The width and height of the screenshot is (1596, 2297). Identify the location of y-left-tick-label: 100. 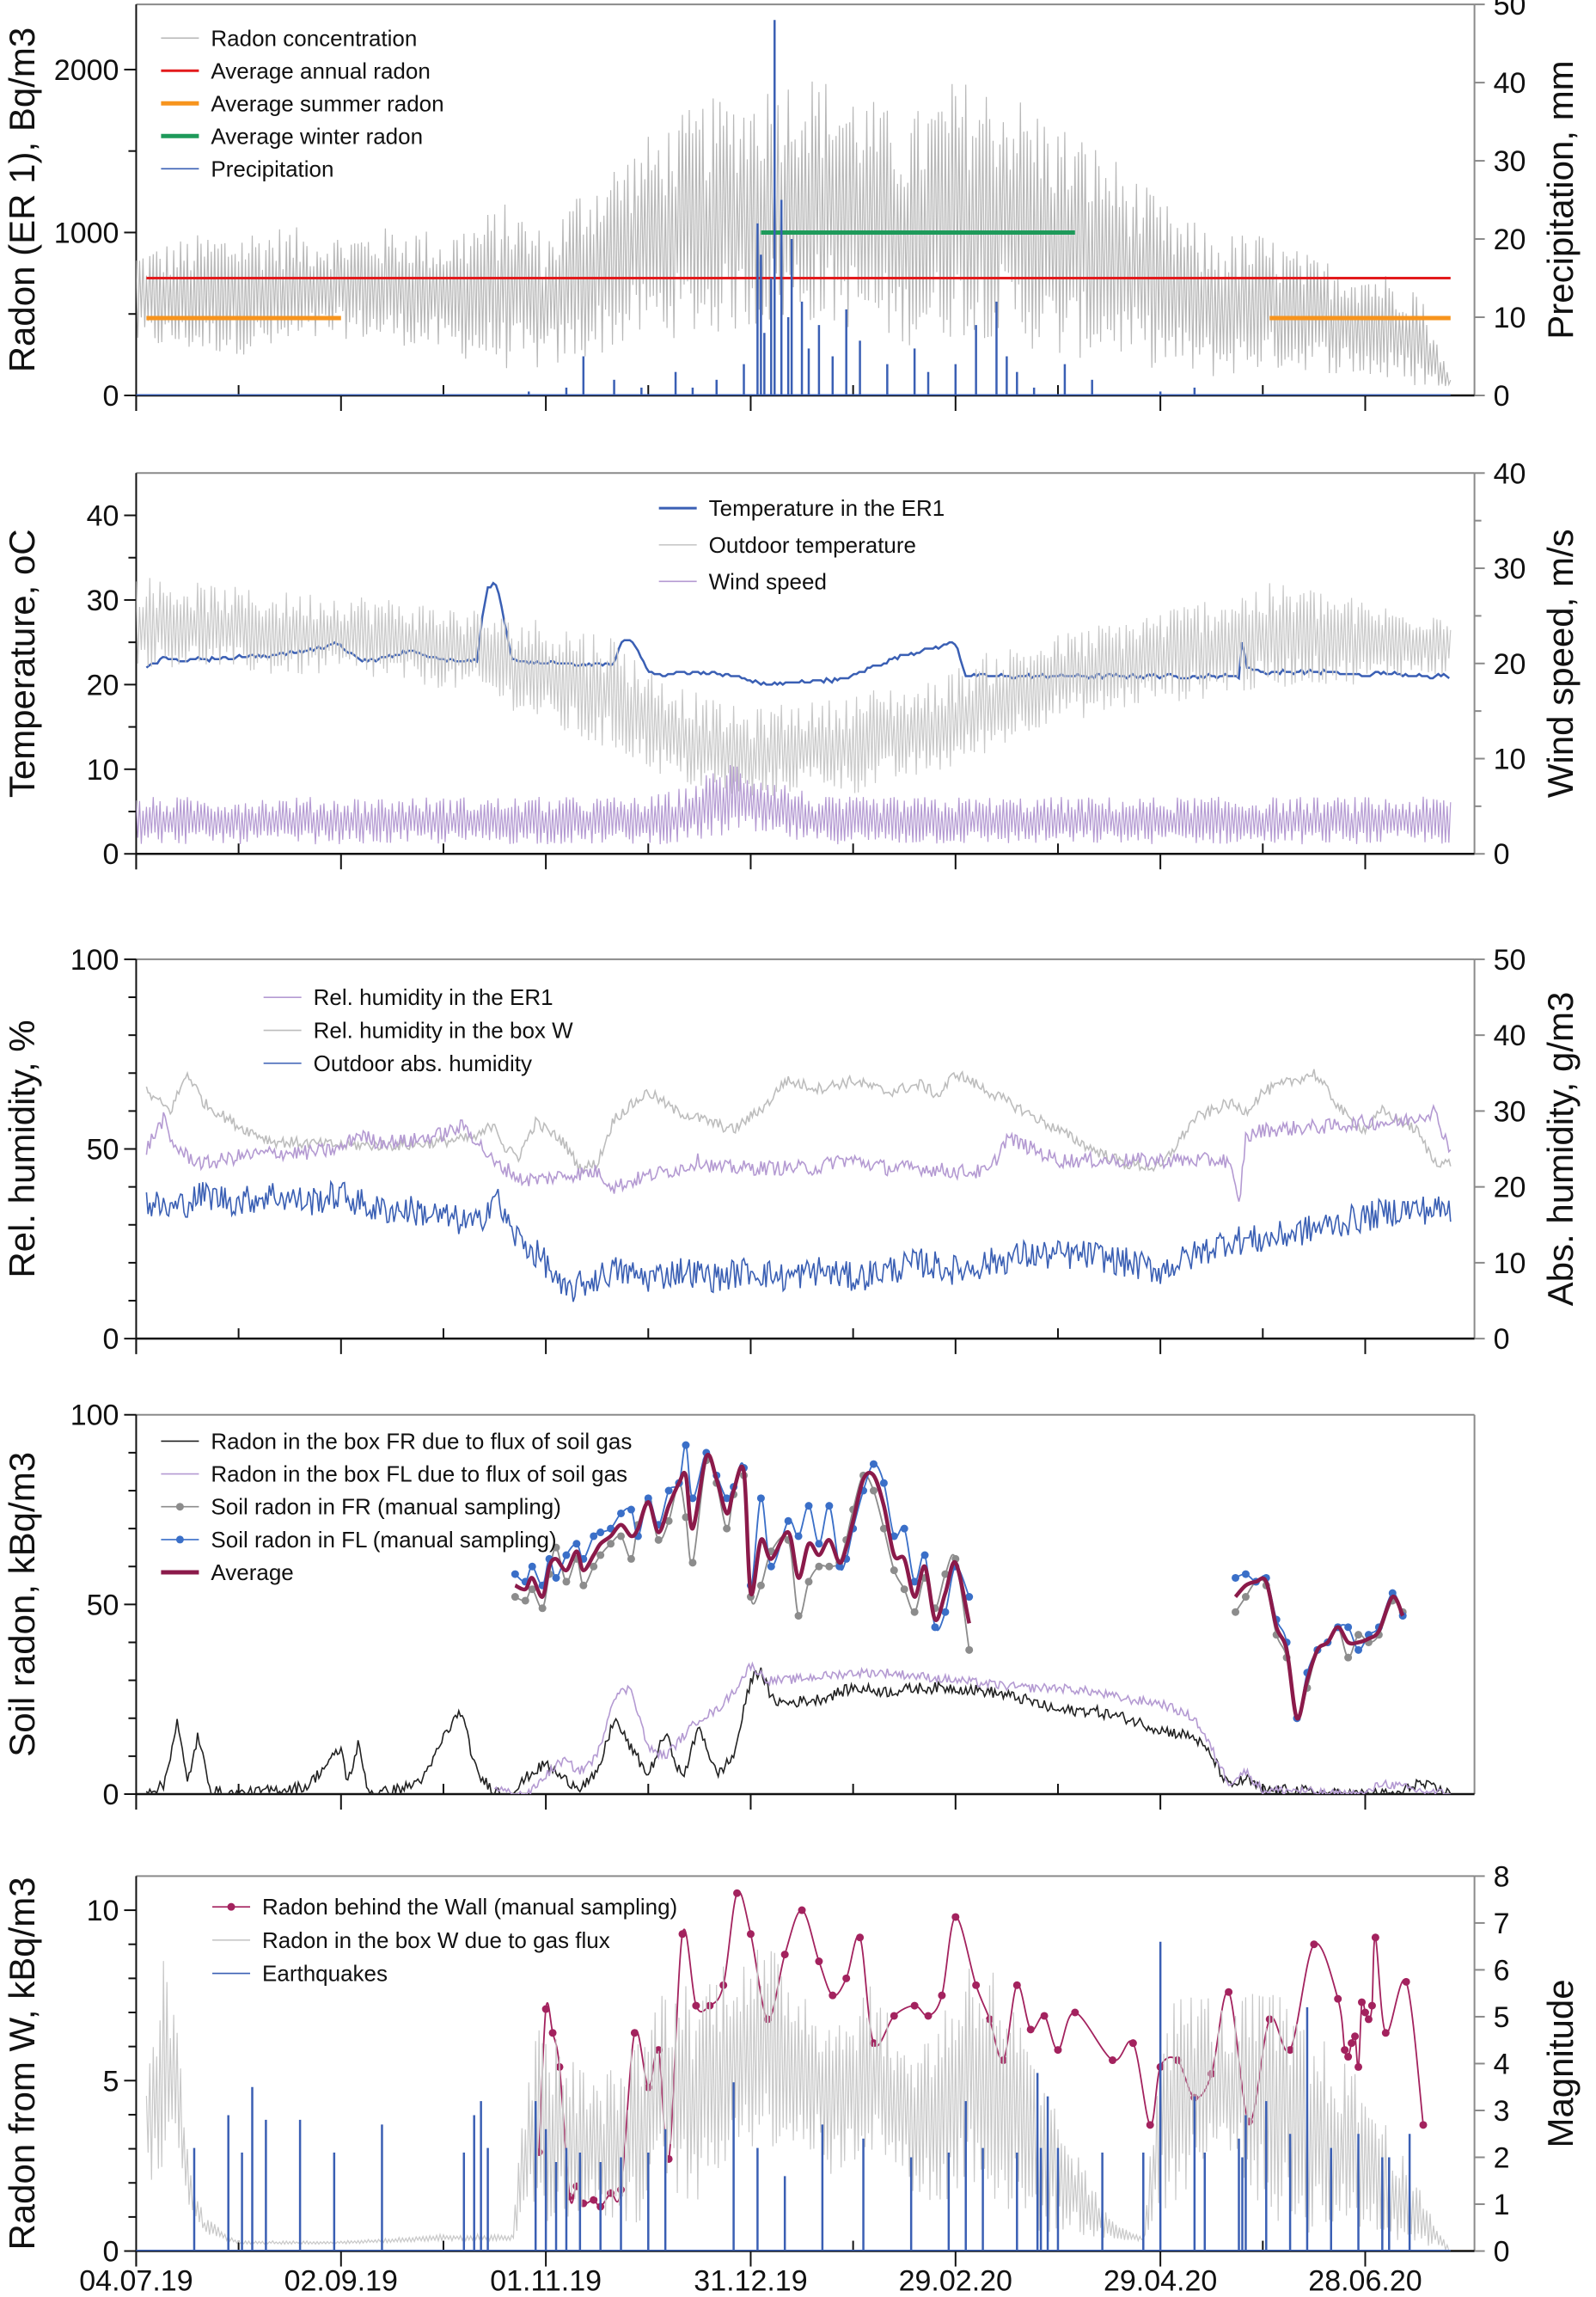
(94, 1416).